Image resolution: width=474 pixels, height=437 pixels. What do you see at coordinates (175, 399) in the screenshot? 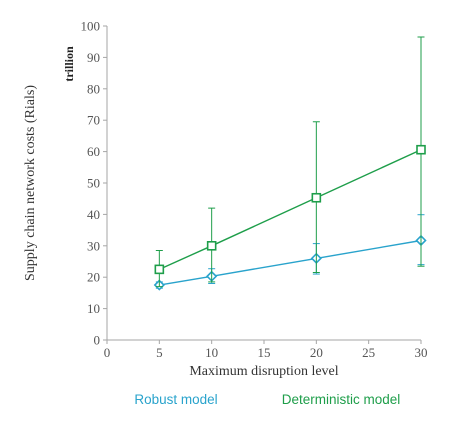
I see `legend-robust: Robust model` at bounding box center [175, 399].